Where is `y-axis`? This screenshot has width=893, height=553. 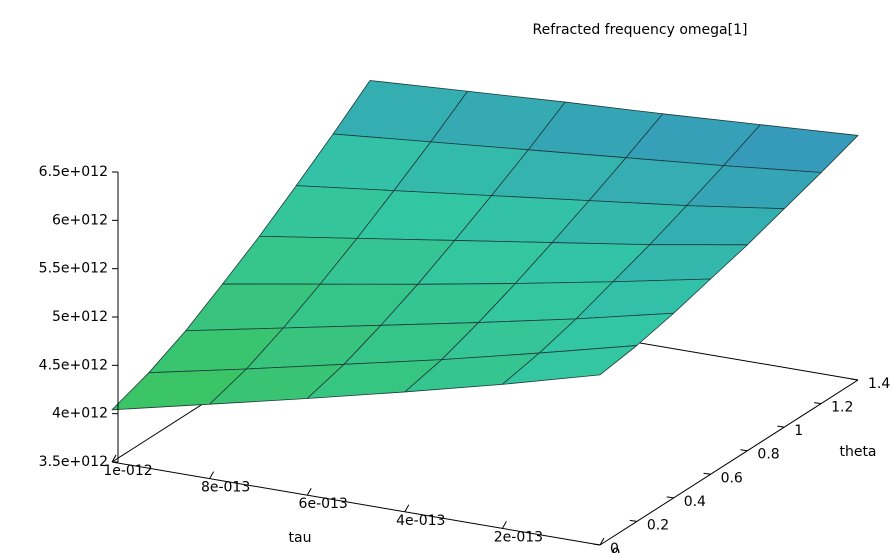 y-axis is located at coordinates (729, 462).